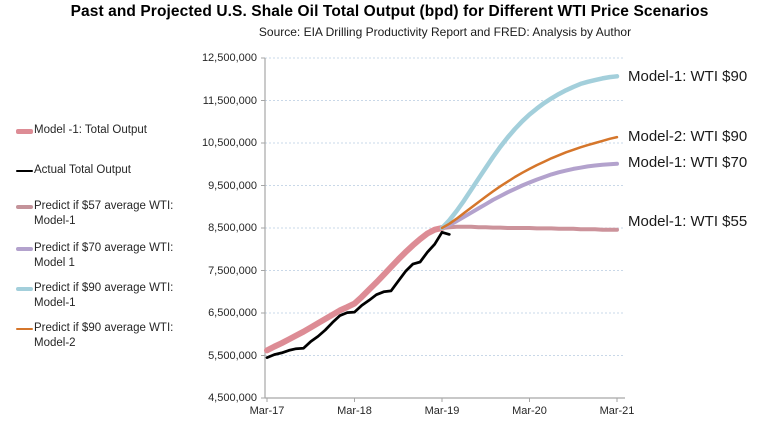 This screenshot has height=429, width=779. I want to click on legend-swatch-predict_90_m2, so click(24, 329).